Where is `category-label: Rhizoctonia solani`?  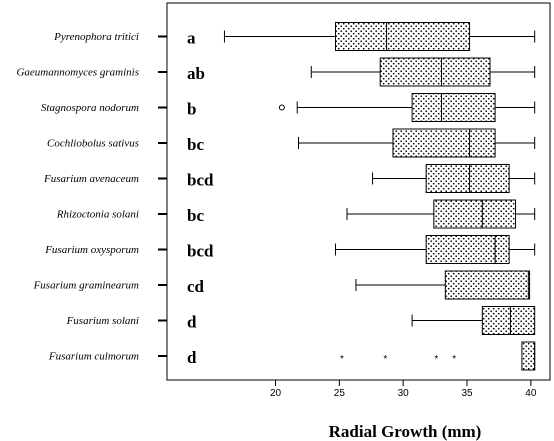
category-label: Rhizoctonia solani is located at coordinates (97, 215).